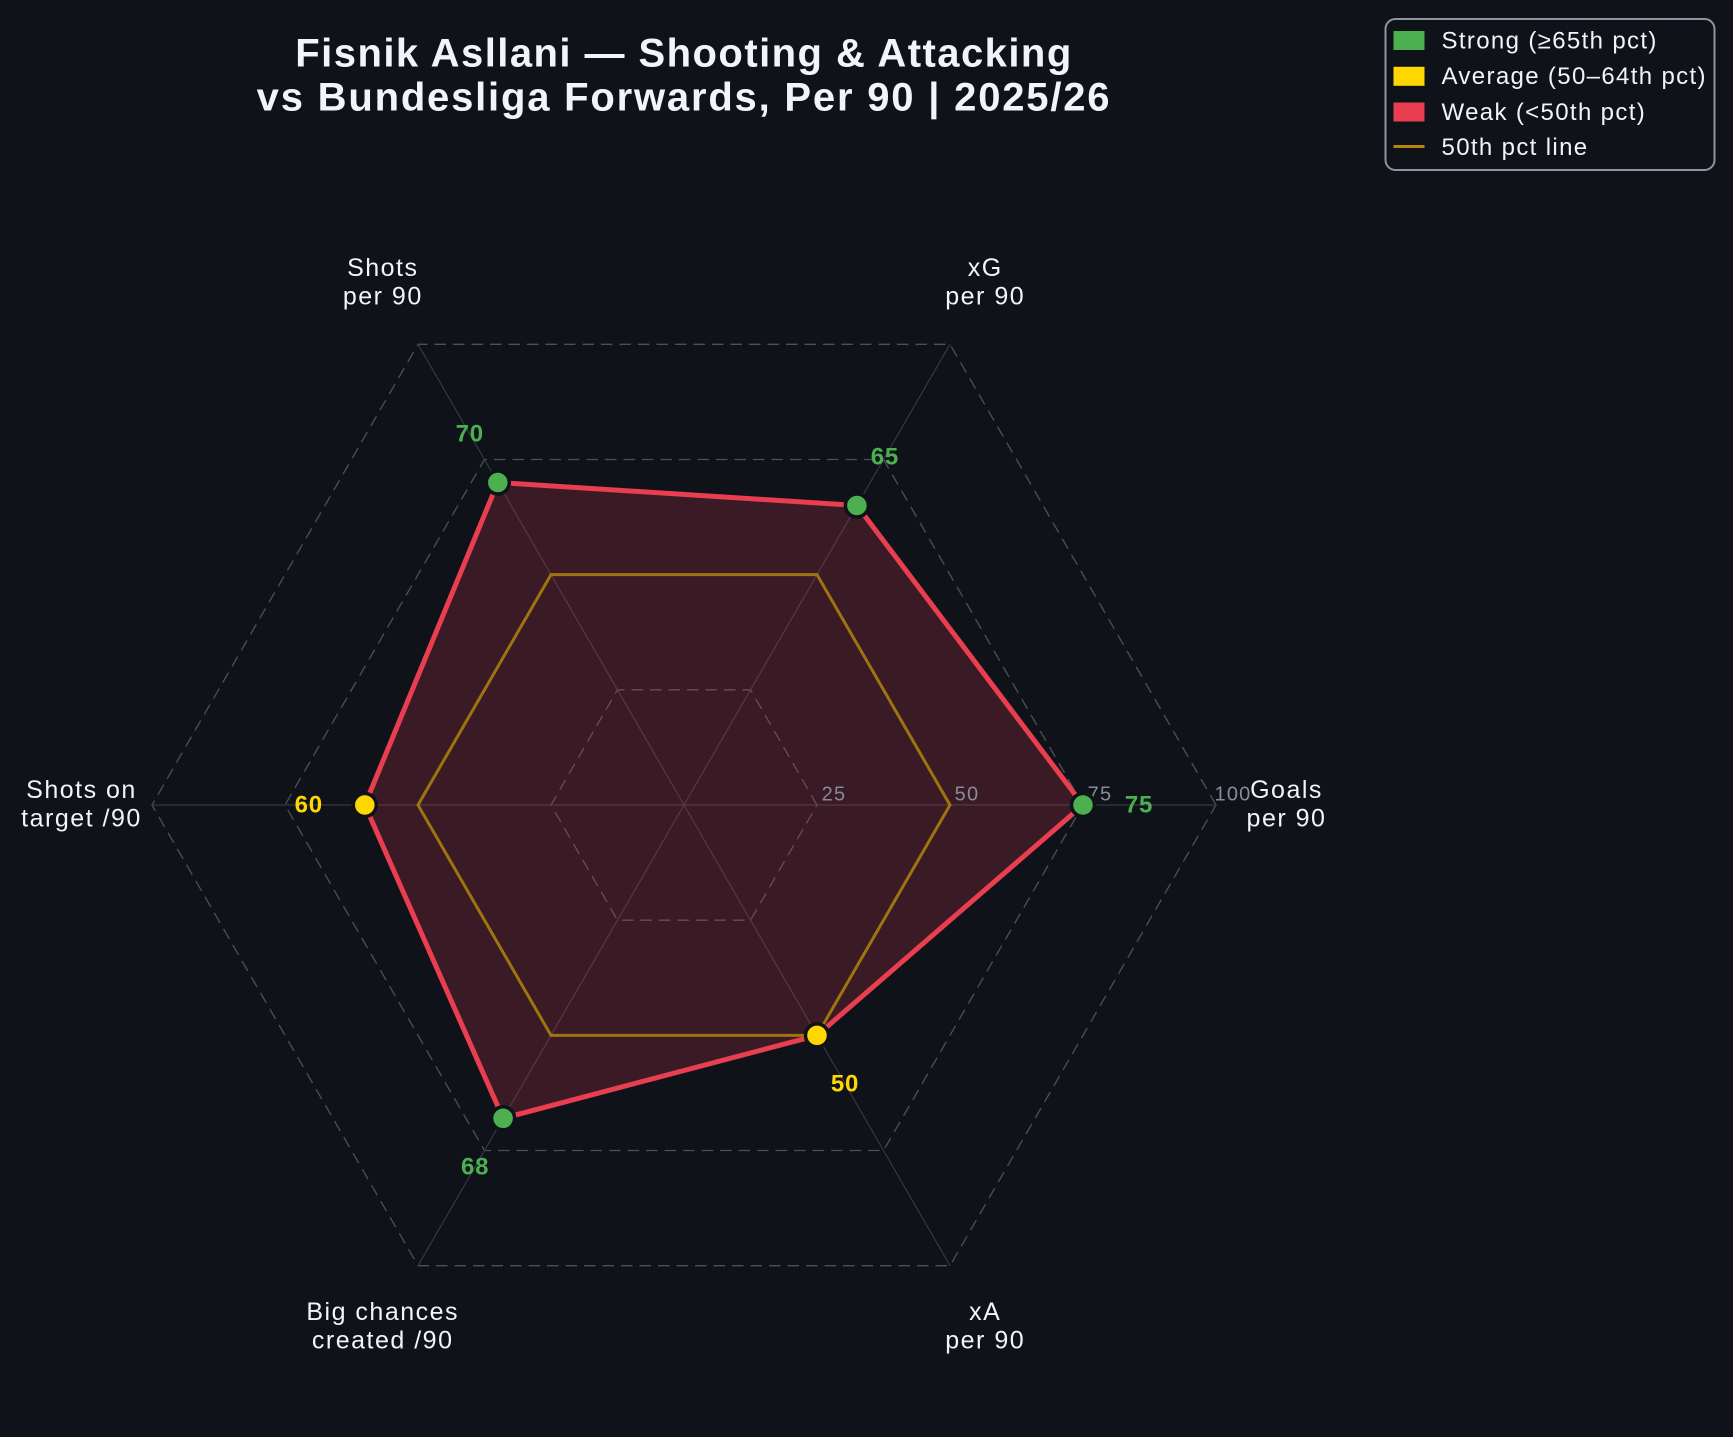 This screenshot has height=1437, width=1733. Describe the element at coordinates (985, 268) in the screenshot. I see `svg-text: xG` at that location.